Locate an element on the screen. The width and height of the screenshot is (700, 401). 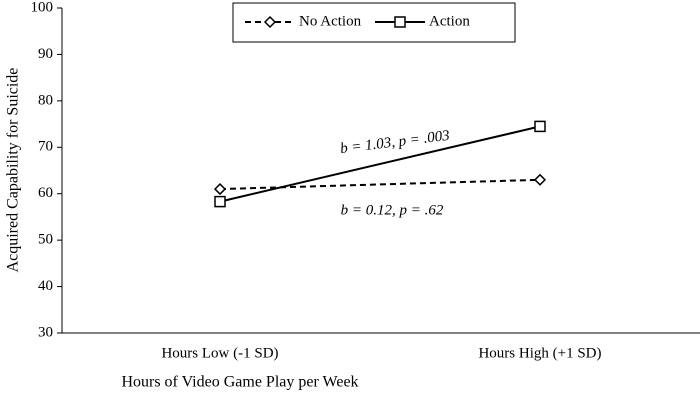
y-axis-label: Acquired Capability for Suicide is located at coordinates (13, 170).